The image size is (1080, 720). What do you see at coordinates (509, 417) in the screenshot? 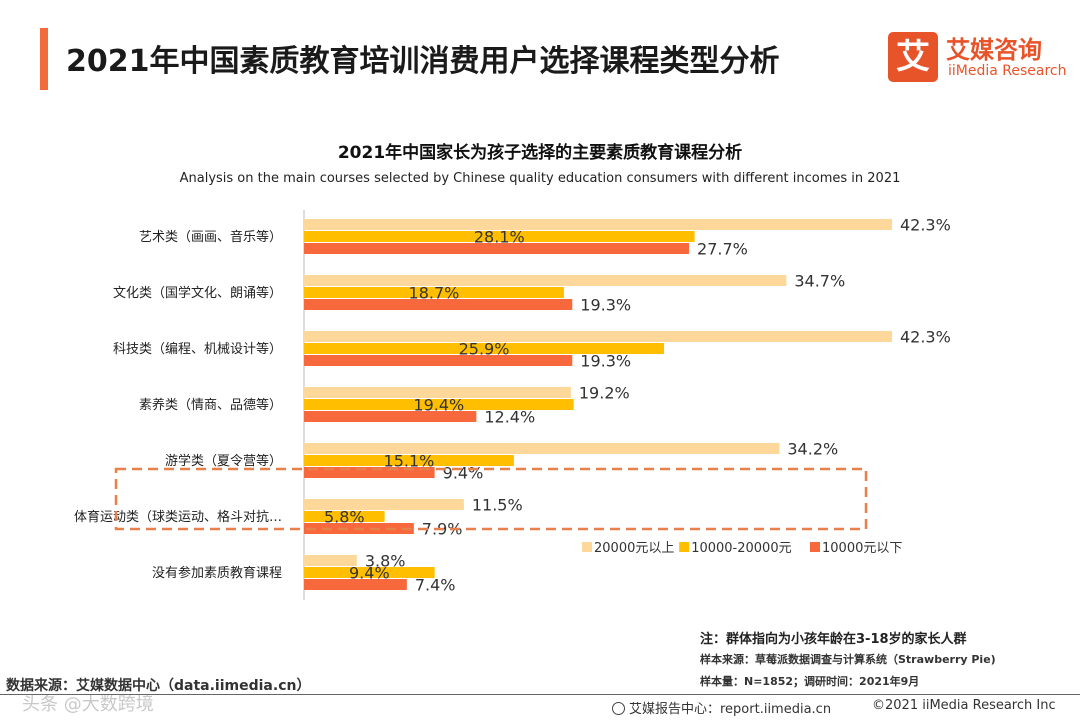
I see `data-label: 12.4%` at bounding box center [509, 417].